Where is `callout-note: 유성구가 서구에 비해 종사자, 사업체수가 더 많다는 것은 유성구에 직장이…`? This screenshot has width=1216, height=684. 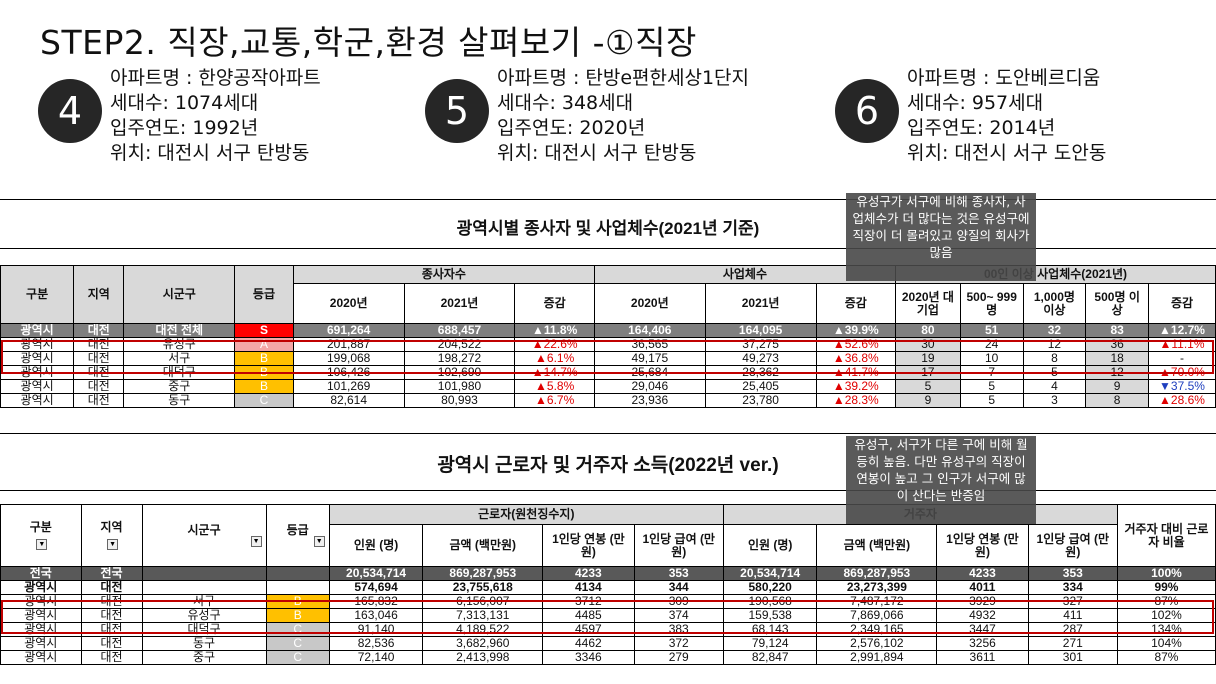
callout-note: 유성구가 서구에 비해 종사자, 사업체수가 더 많다는 것은 유성구에 직장이… is located at coordinates (941, 237).